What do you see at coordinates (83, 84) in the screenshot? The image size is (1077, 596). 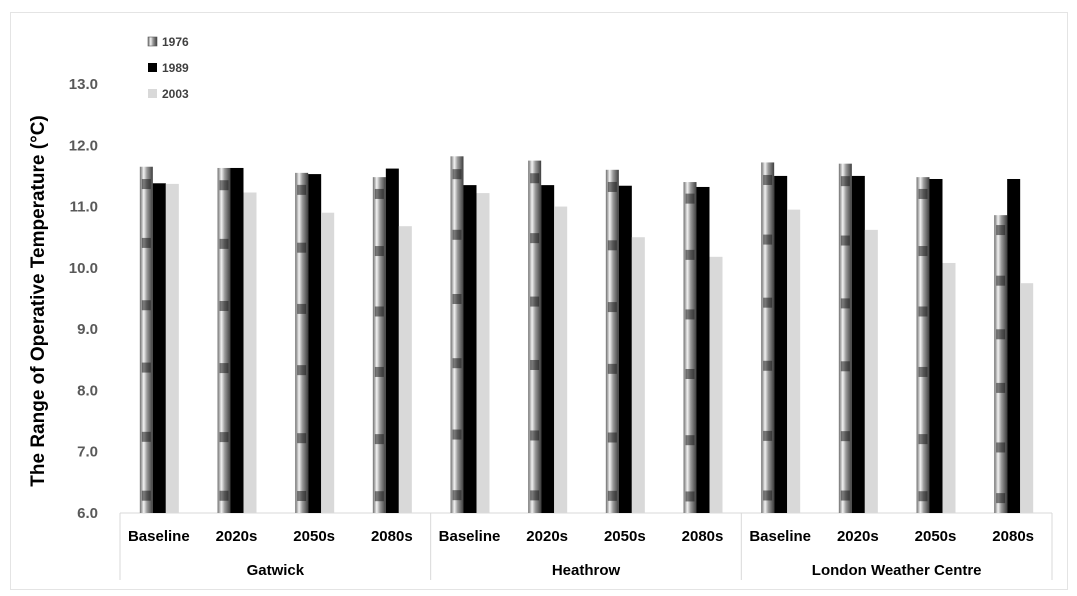 I see `y-tick-label: 13.0` at bounding box center [83, 84].